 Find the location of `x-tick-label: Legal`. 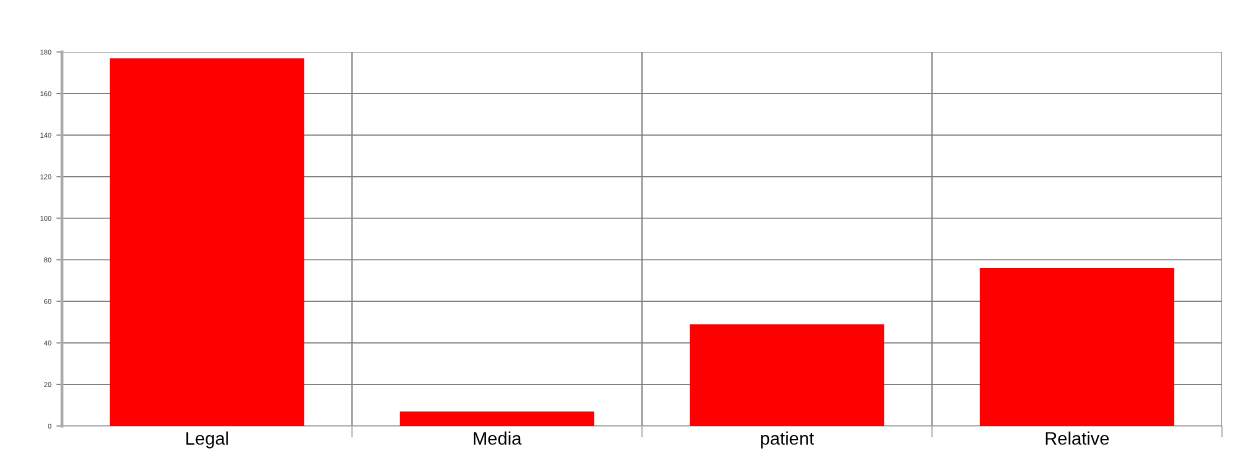

x-tick-label: Legal is located at coordinates (207, 440).